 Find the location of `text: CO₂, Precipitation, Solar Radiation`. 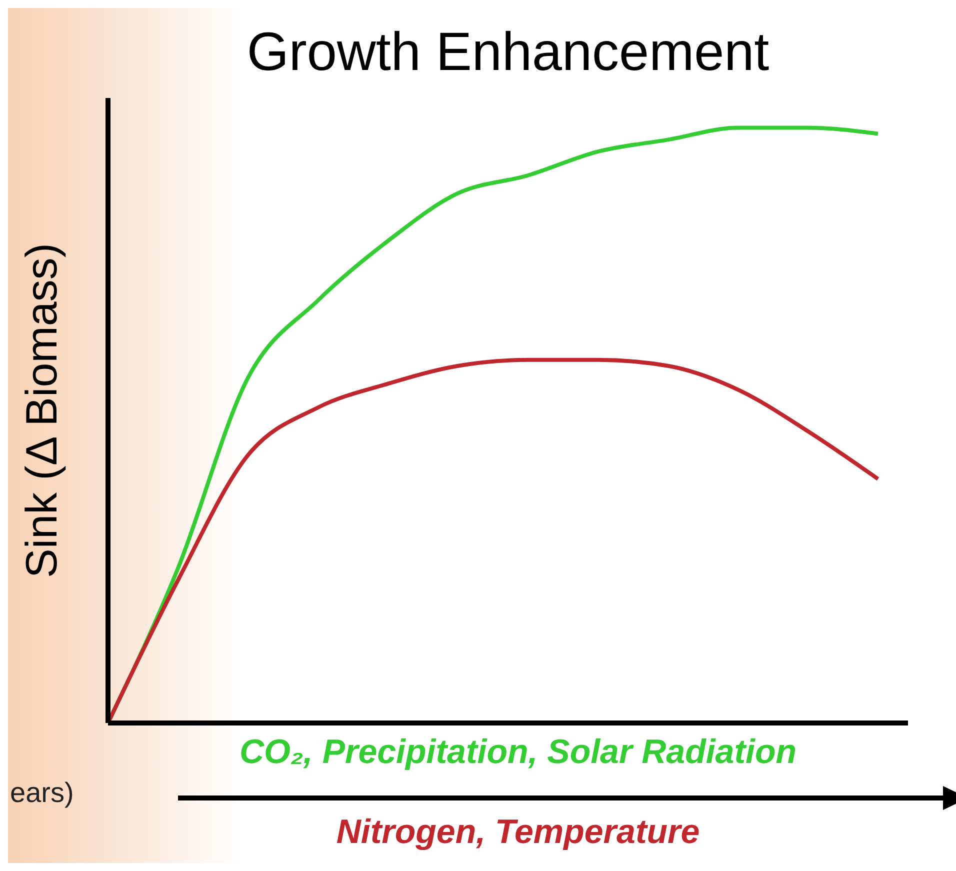

text: CO₂, Precipitation, Solar Radiation is located at coordinates (518, 752).